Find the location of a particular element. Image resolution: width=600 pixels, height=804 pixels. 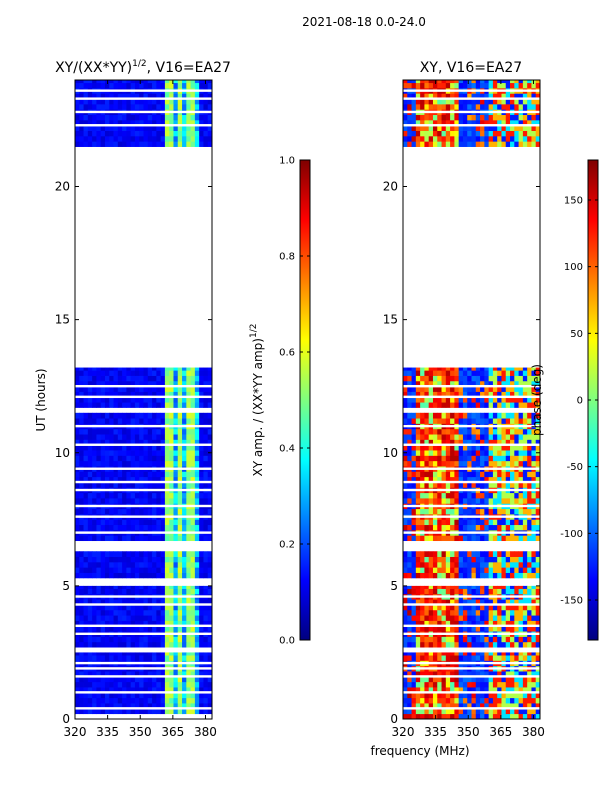

y-tick-label: 5 is located at coordinates (394, 586).